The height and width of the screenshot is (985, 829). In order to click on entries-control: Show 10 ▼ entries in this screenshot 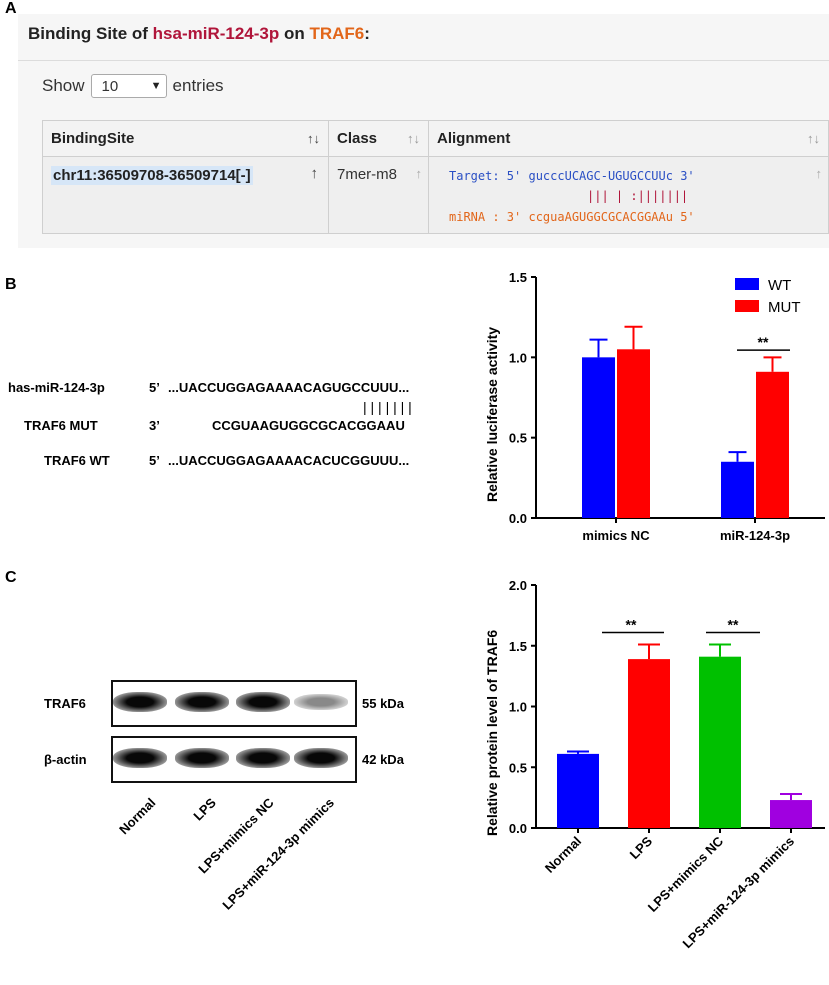, I will do `click(133, 86)`.